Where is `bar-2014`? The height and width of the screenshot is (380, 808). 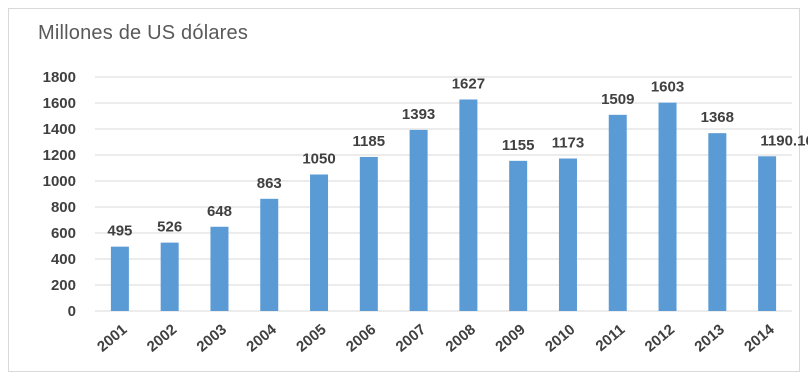 bar-2014 is located at coordinates (767, 233).